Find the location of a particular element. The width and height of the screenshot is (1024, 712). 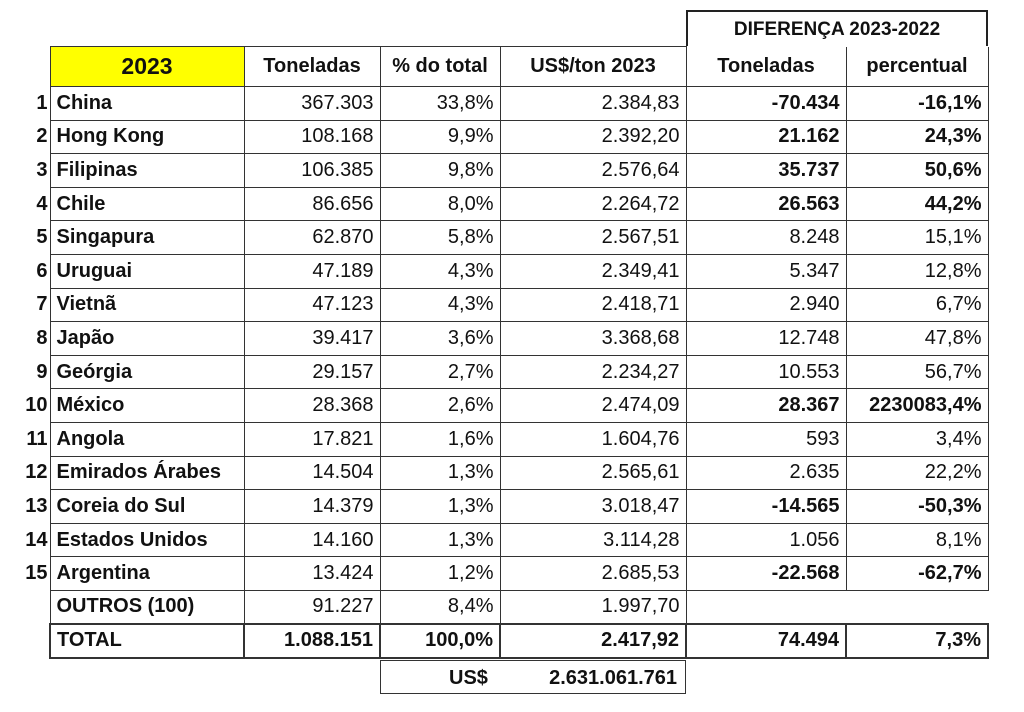

table-row: 3 Filipinas 106.385 9,8% 2.576,64 35.737 50,6% is located at coordinates (494, 170).